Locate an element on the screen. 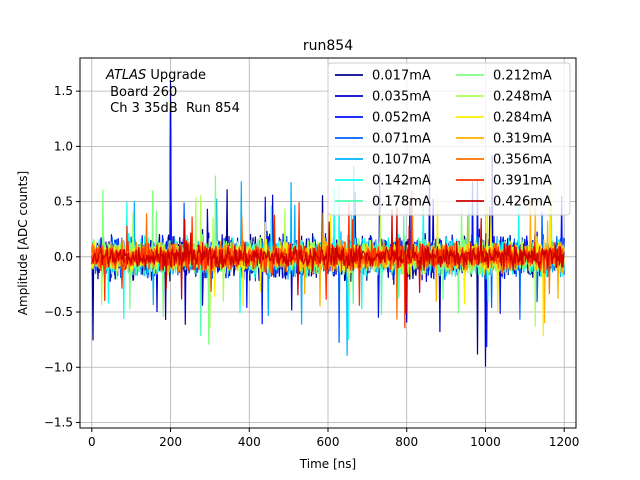 The width and height of the screenshot is (640, 480). annotation-channel: Ch 3 35dB Run 854 is located at coordinates (173, 108).